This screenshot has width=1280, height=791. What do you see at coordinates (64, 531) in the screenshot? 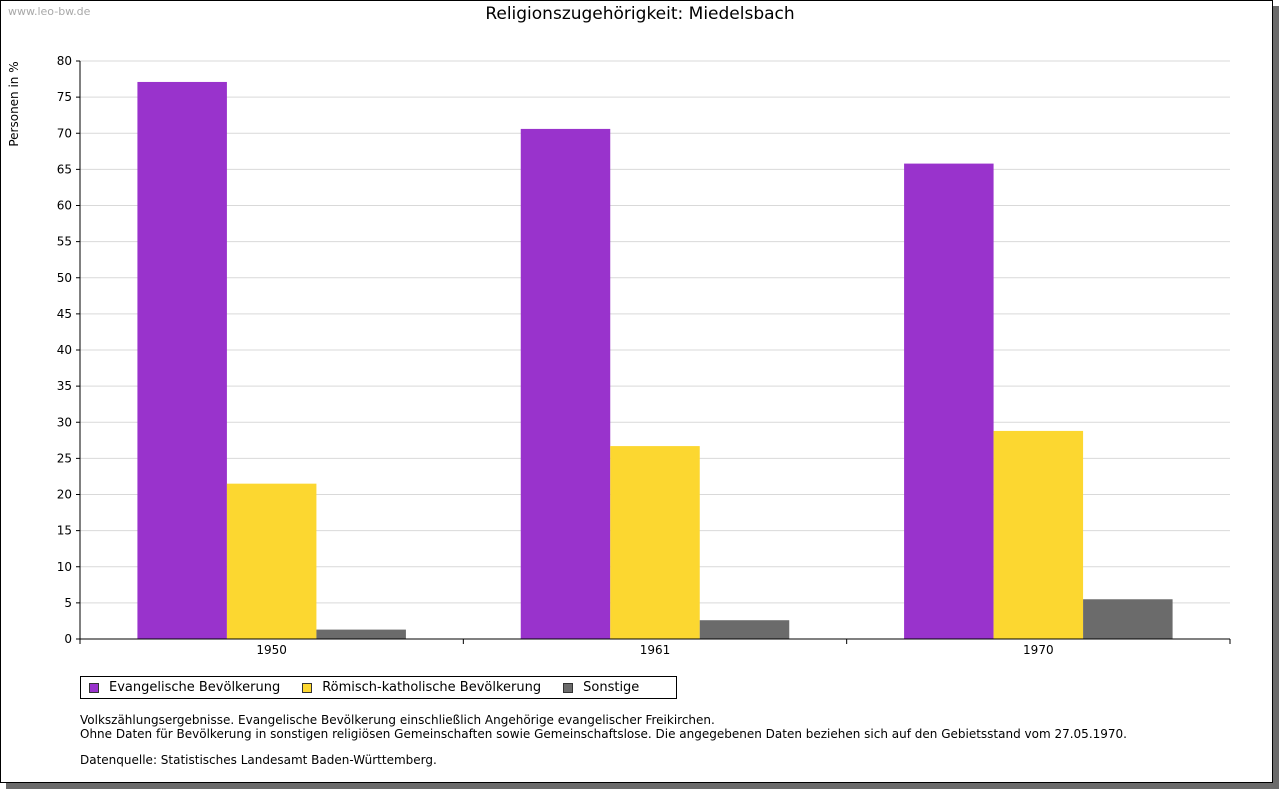
I see `y-tick-label: 15` at bounding box center [64, 531].